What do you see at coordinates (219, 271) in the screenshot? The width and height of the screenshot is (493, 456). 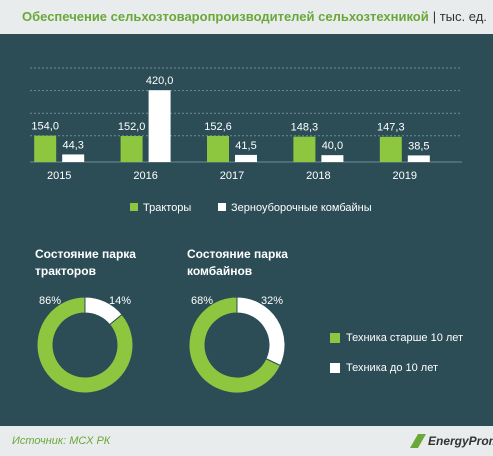 I see `pie-title: комбайнов` at bounding box center [219, 271].